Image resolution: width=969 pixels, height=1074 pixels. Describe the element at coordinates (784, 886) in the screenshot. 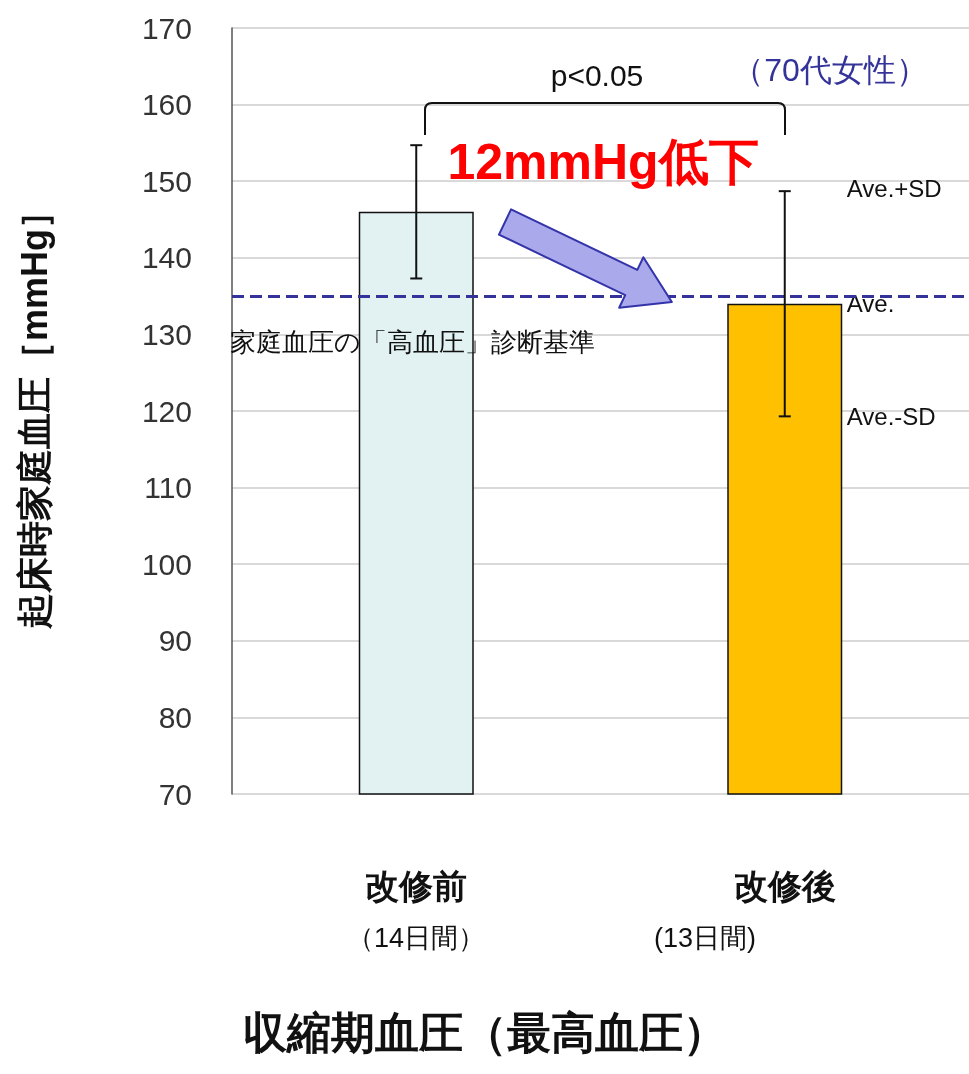

I see `x-tick-label: 改修後` at that location.